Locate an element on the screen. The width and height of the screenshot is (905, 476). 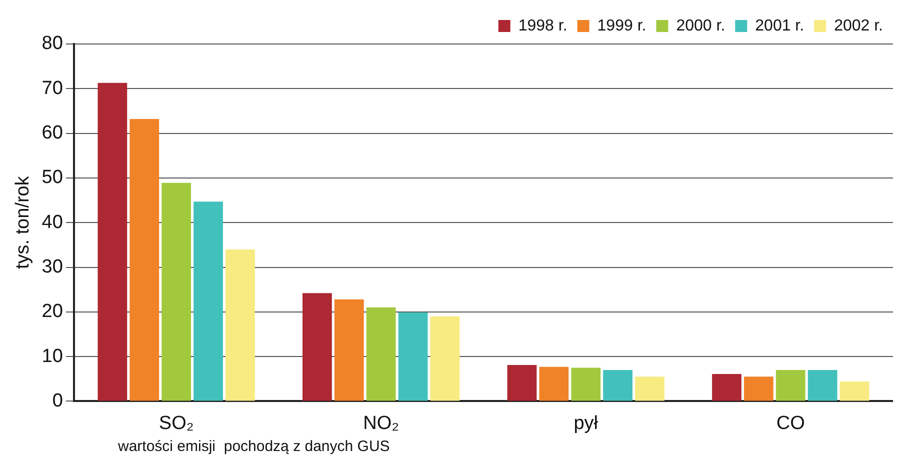
y-tick-label: 10 is located at coordinates (52, 356).